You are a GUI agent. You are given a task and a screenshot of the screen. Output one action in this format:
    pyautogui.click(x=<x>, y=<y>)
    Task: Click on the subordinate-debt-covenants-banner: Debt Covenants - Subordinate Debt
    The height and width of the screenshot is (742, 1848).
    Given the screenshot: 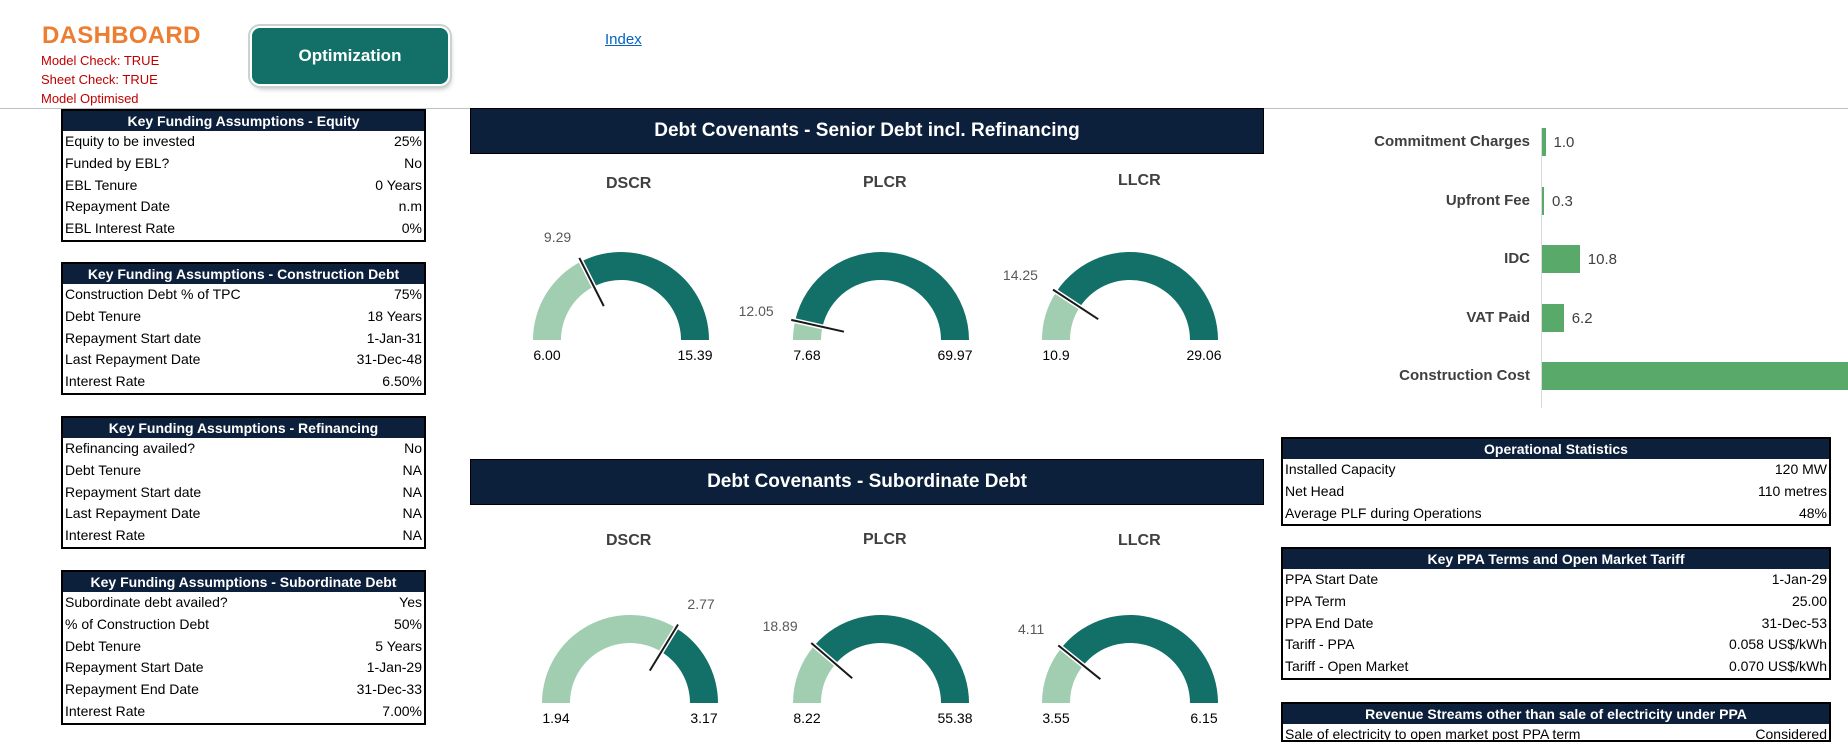 What is the action you would take?
    pyautogui.click(x=867, y=482)
    